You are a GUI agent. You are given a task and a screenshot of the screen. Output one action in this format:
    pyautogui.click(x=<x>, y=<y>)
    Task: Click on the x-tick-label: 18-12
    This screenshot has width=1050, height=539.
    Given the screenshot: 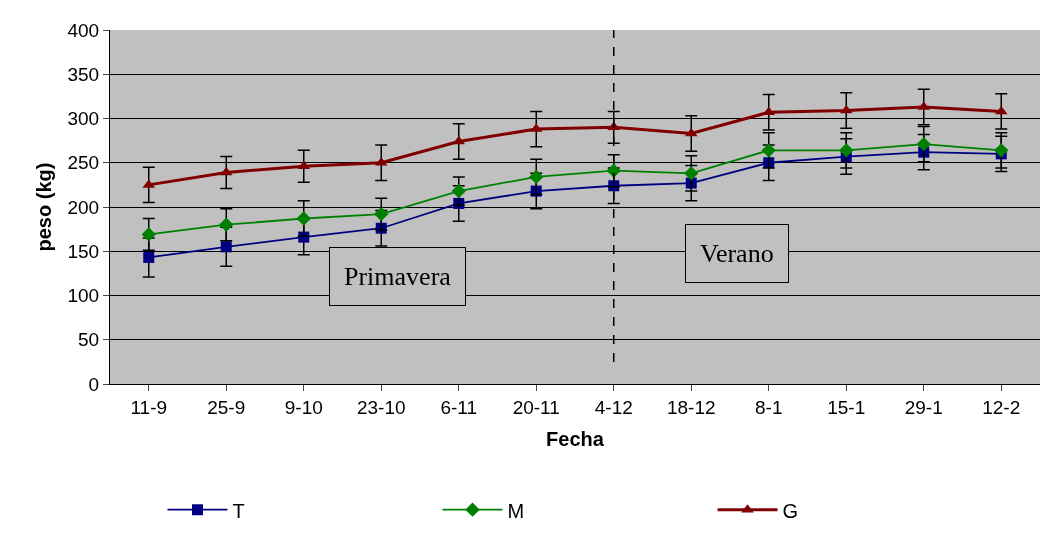 What is the action you would take?
    pyautogui.click(x=691, y=407)
    